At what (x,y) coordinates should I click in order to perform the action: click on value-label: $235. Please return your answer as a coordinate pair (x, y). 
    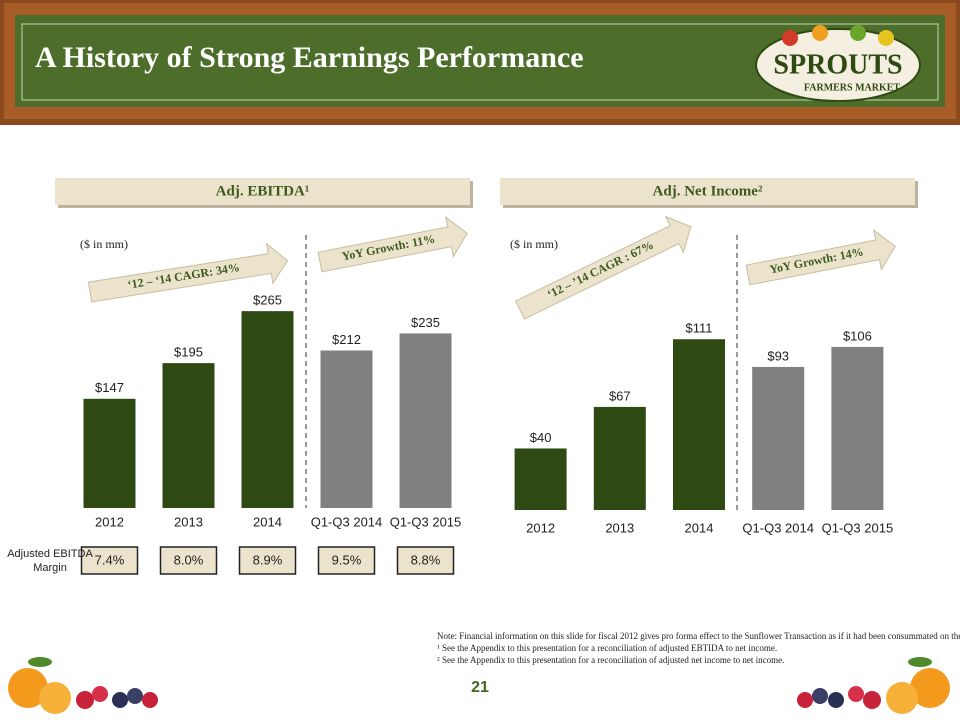
    Looking at the image, I should click on (425, 322).